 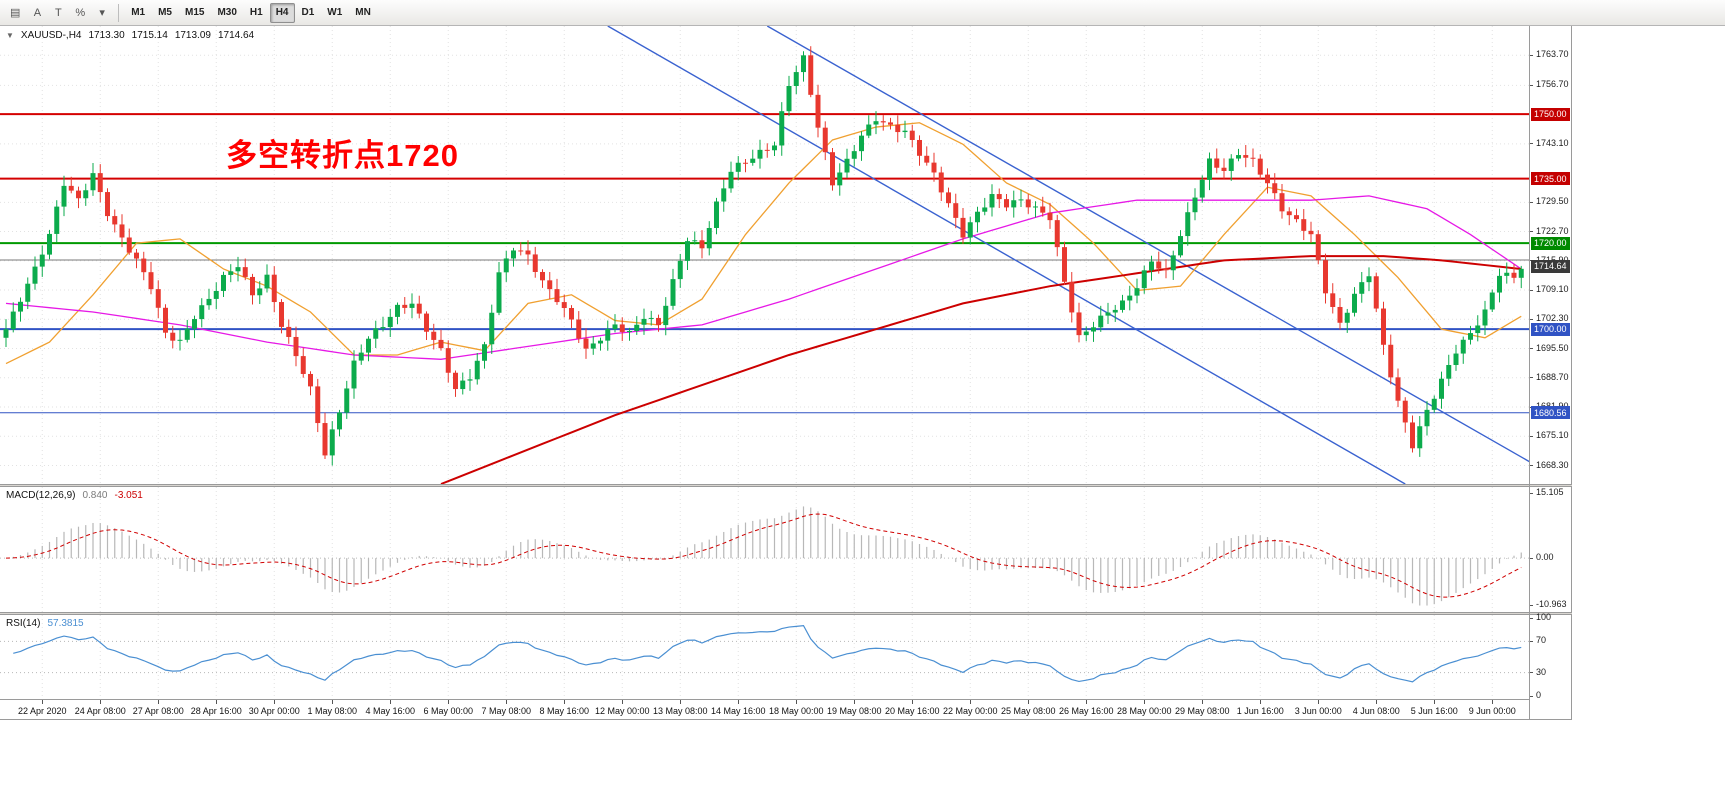 I want to click on price-tick-label: 1729.50, so click(x=1552, y=201).